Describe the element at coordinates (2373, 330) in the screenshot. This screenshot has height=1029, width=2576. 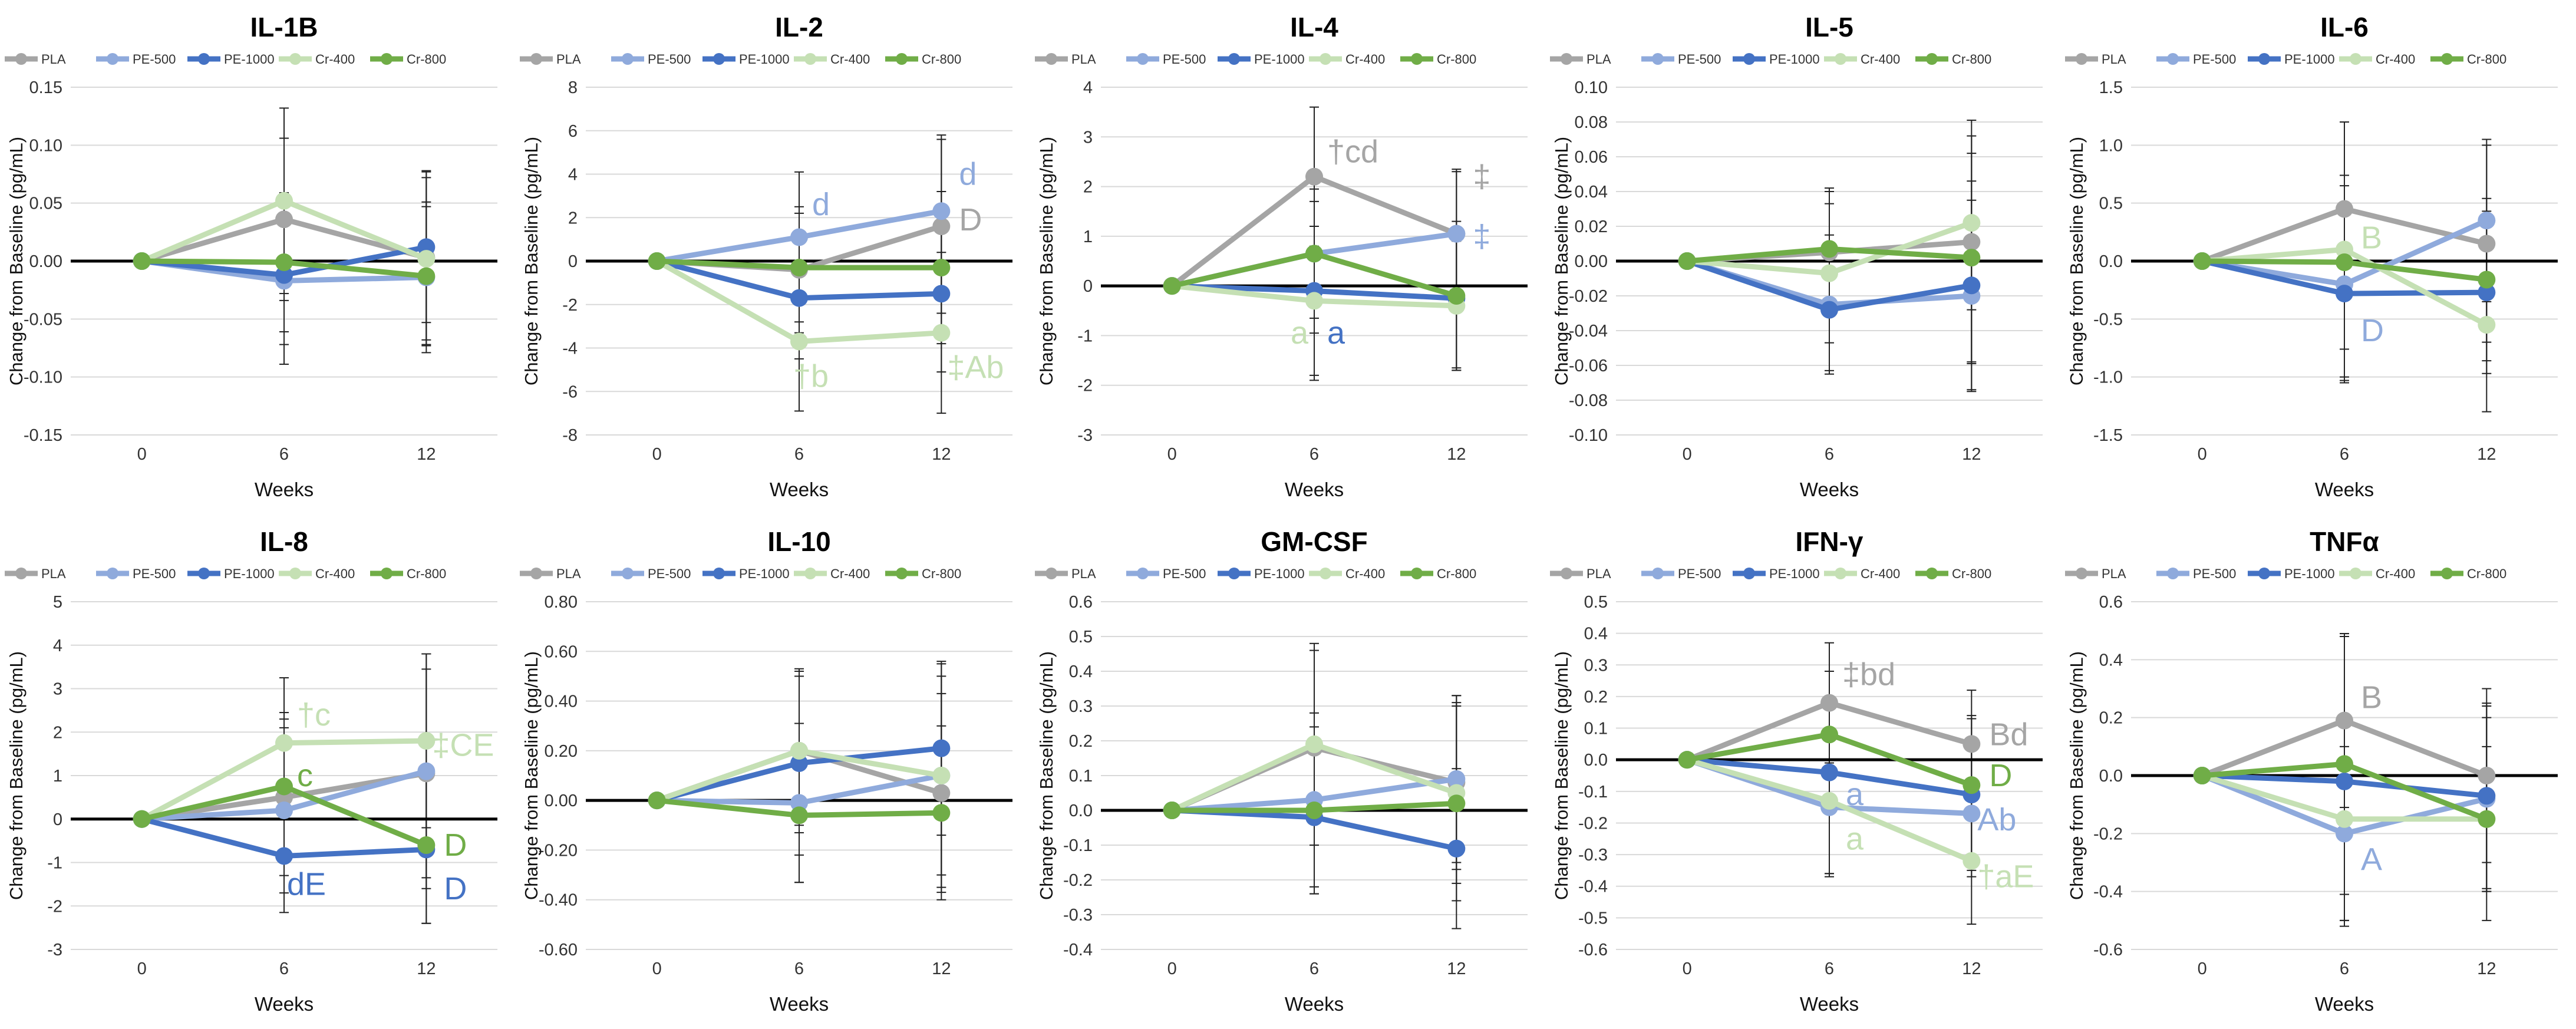
I see `annotation-label: D` at that location.